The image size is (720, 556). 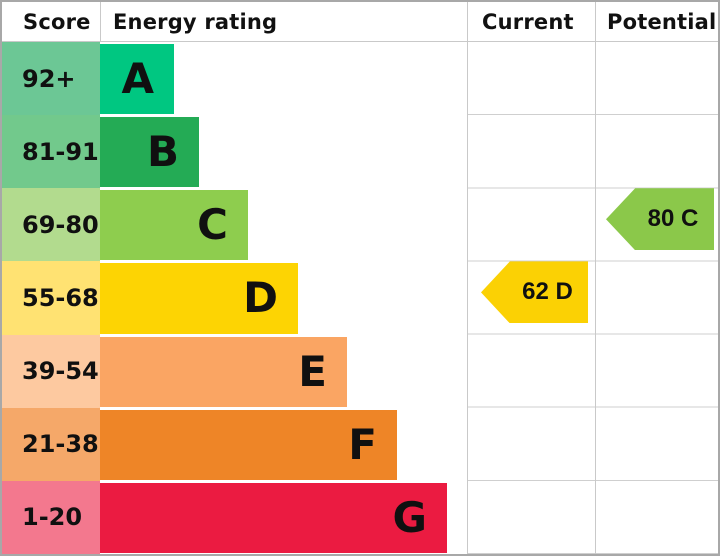 What do you see at coordinates (283, 21) in the screenshot?
I see `header-energy-rating: Energy rating` at bounding box center [283, 21].